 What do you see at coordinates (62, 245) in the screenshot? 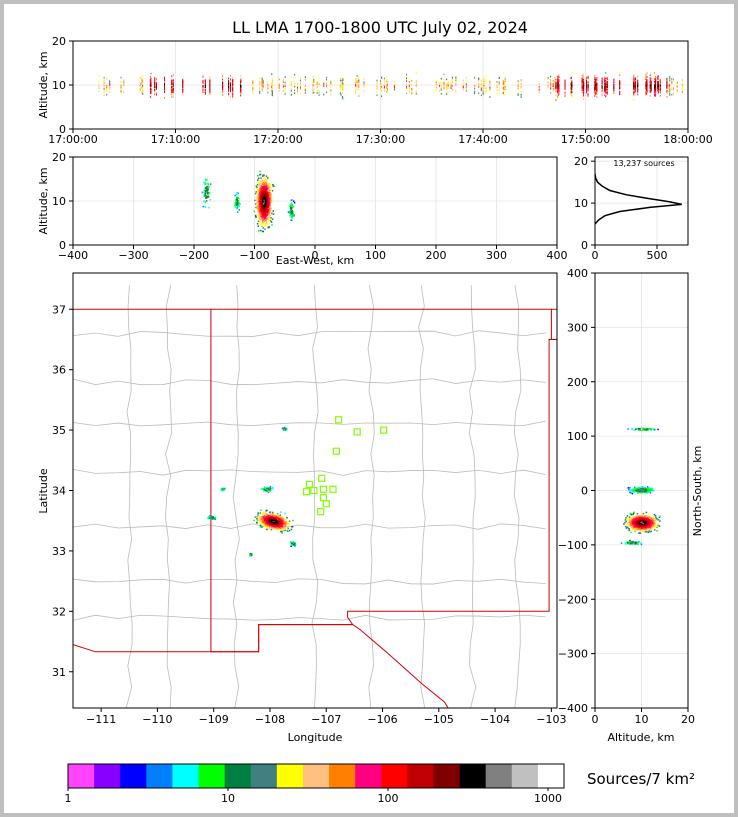
I see `eastwest-ytick-label: 0` at bounding box center [62, 245].